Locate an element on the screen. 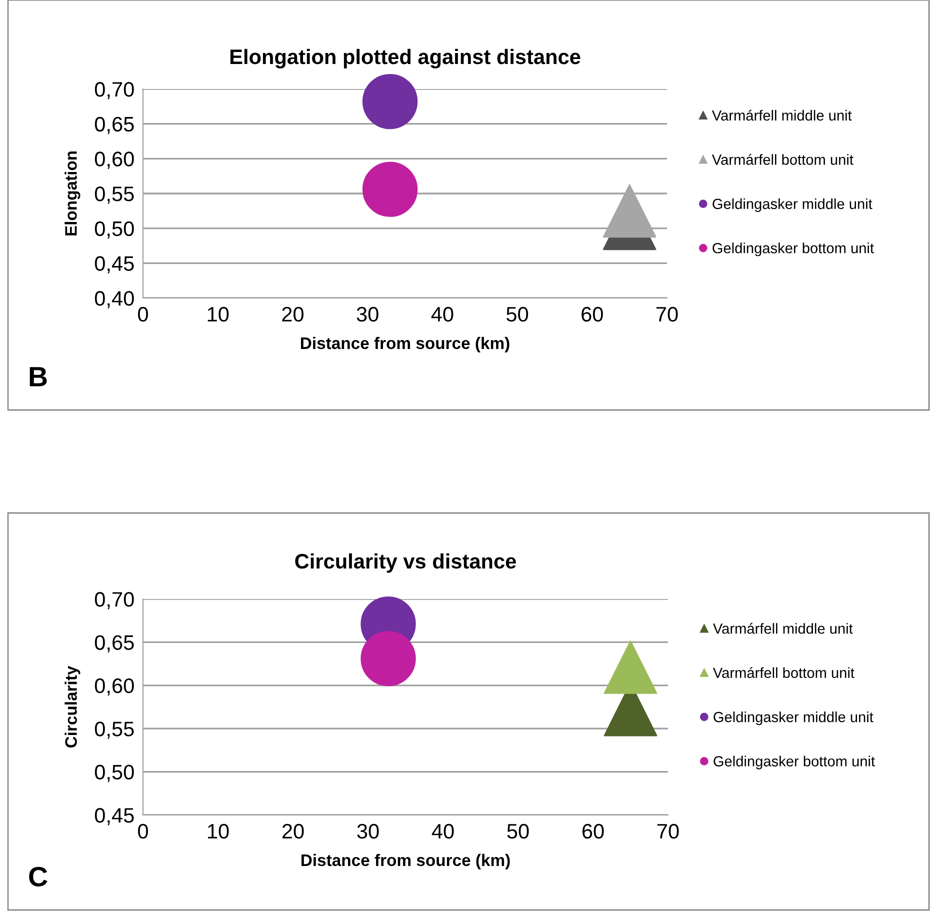  chart-title: Elongation plotted against distance is located at coordinates (405, 58).